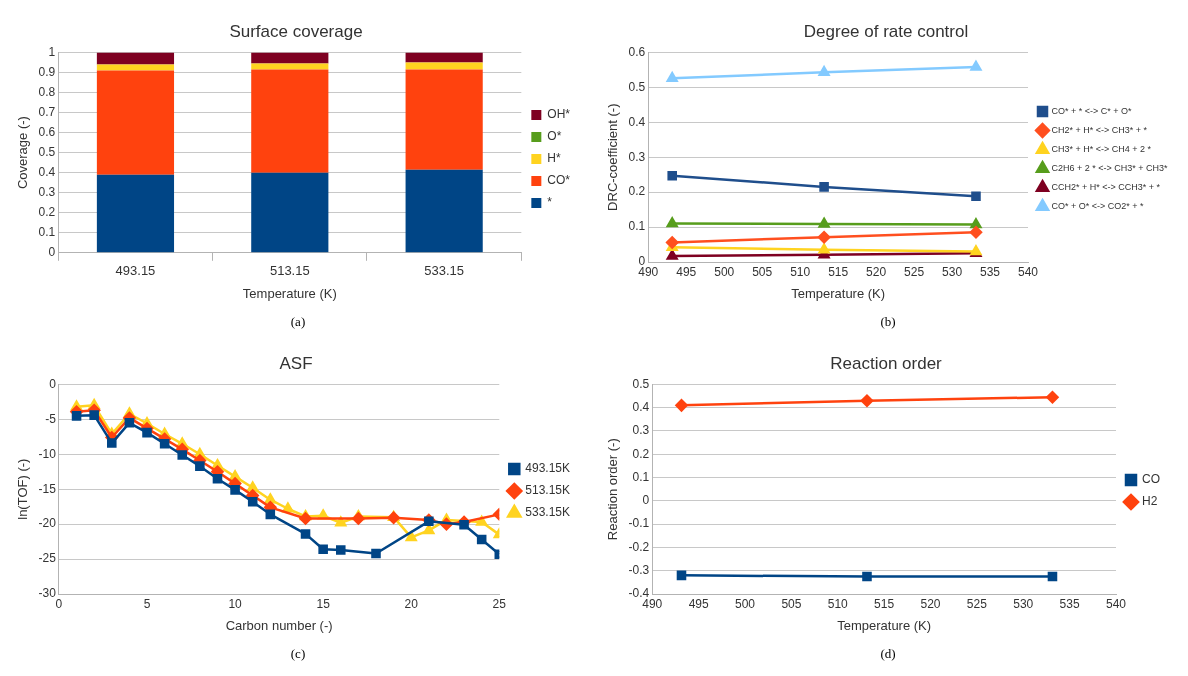 The image size is (1188, 676). Describe the element at coordinates (888, 322) in the screenshot. I see `text: (b)` at that location.